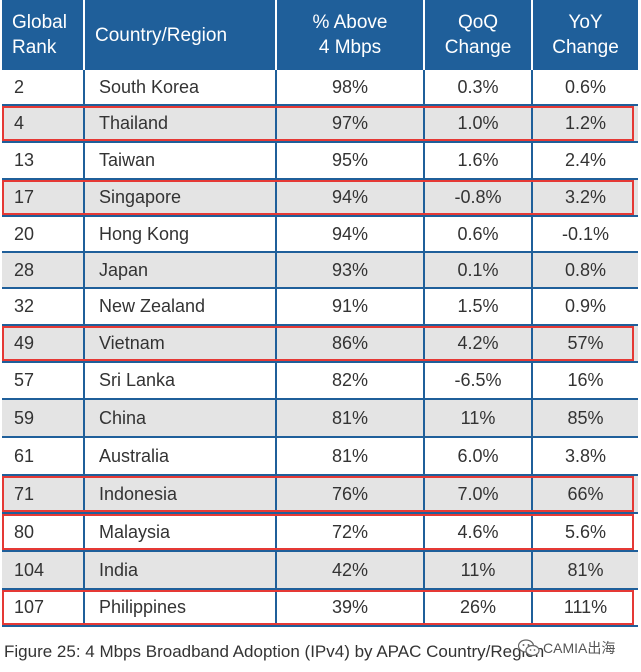  What do you see at coordinates (478, 532) in the screenshot?
I see `cell-qoq: 4.6%` at bounding box center [478, 532].